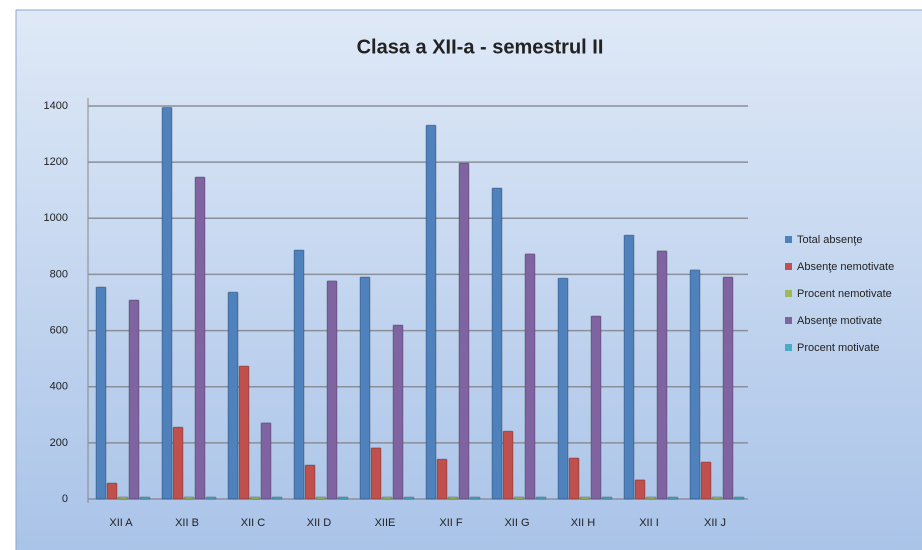 This screenshot has height=550, width=922. I want to click on x-tick-label: XII H, so click(583, 523).